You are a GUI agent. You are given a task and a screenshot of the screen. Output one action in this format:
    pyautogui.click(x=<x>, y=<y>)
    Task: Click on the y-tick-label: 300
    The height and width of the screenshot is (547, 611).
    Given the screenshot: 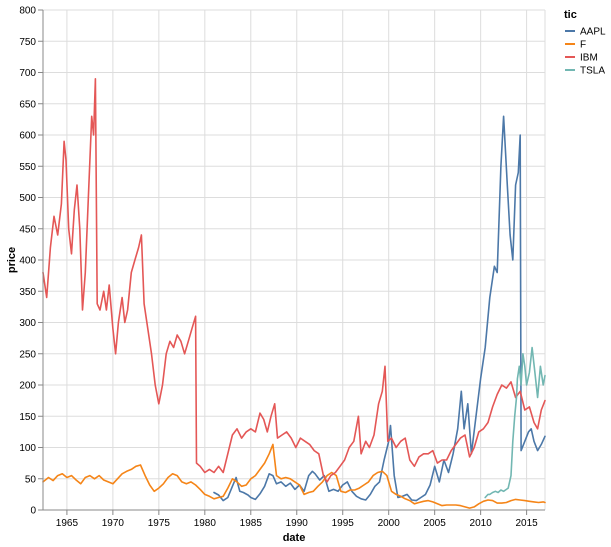 What is the action you would take?
    pyautogui.click(x=27, y=323)
    